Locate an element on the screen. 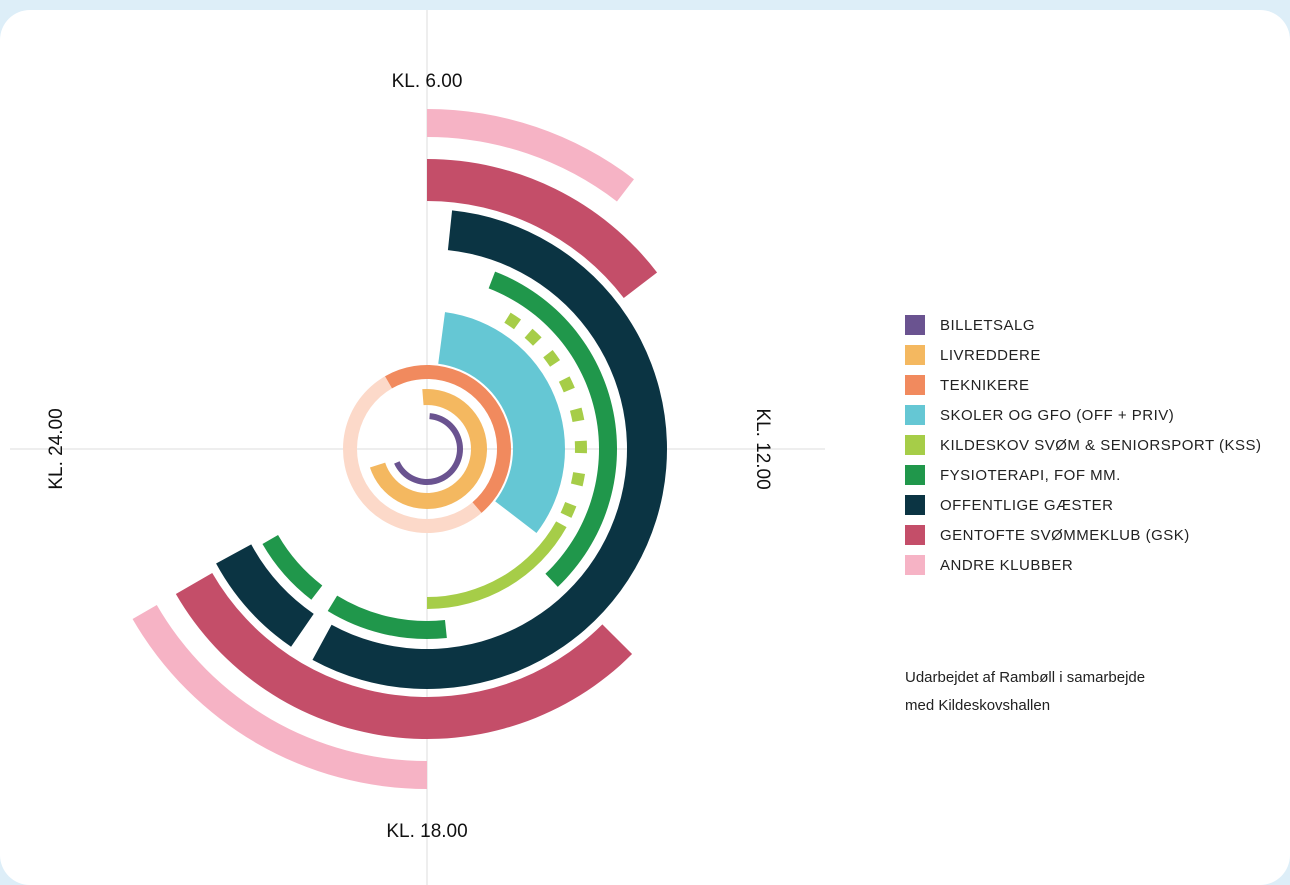 The image size is (1290, 885). axis-label-right: KL. 12.00 is located at coordinates (762, 448).